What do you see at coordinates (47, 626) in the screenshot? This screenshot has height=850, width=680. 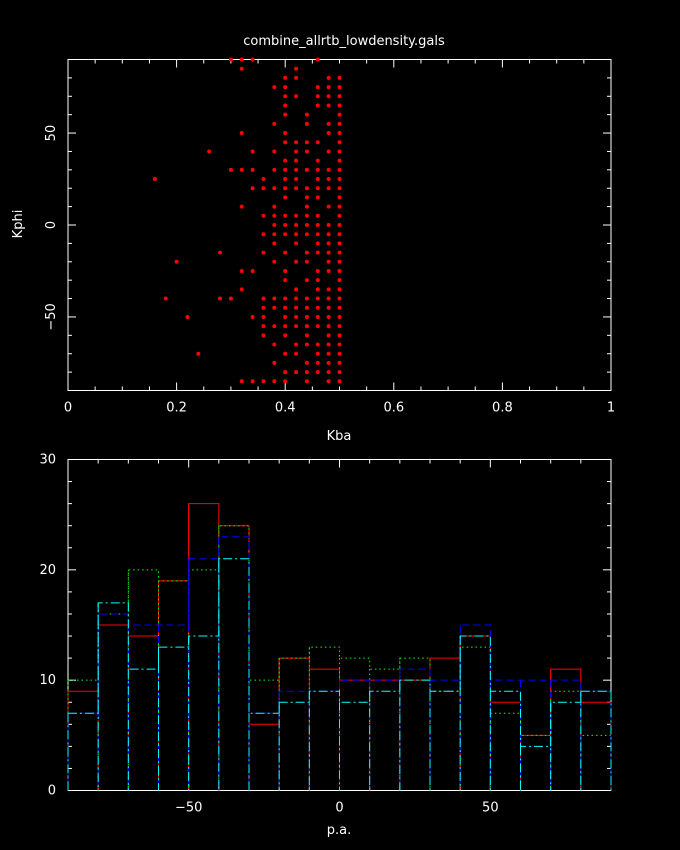 I see `histogram-y-tick-labels: 0 10 20 30` at bounding box center [47, 626].